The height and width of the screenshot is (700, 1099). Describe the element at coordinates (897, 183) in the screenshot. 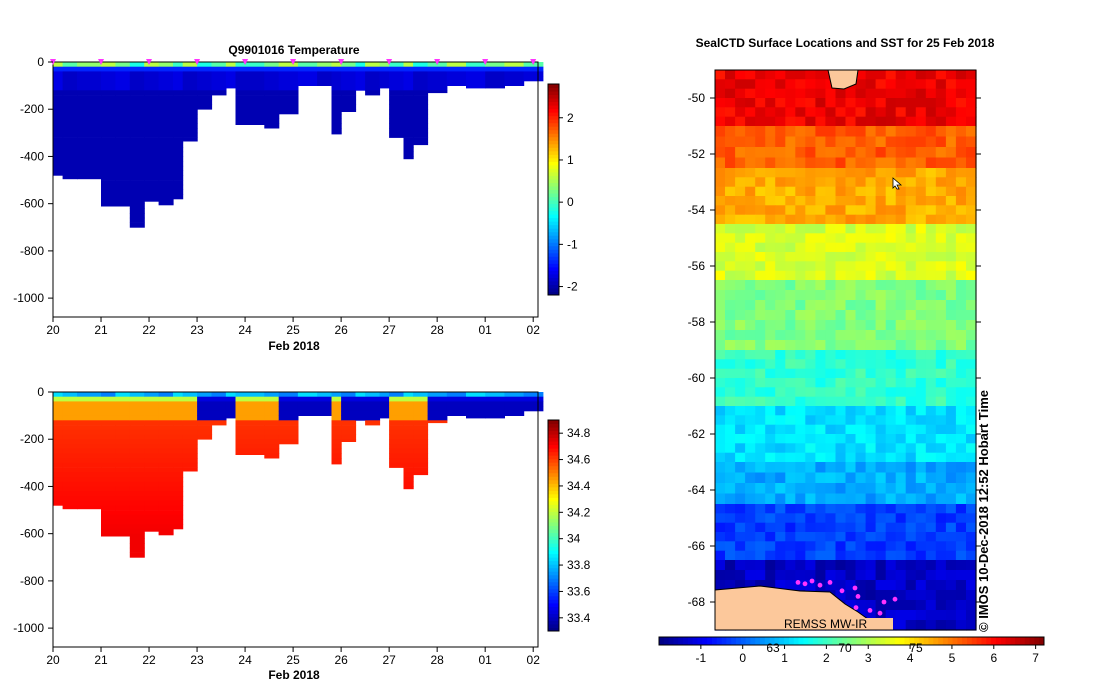

I see `cursor-icon` at that location.